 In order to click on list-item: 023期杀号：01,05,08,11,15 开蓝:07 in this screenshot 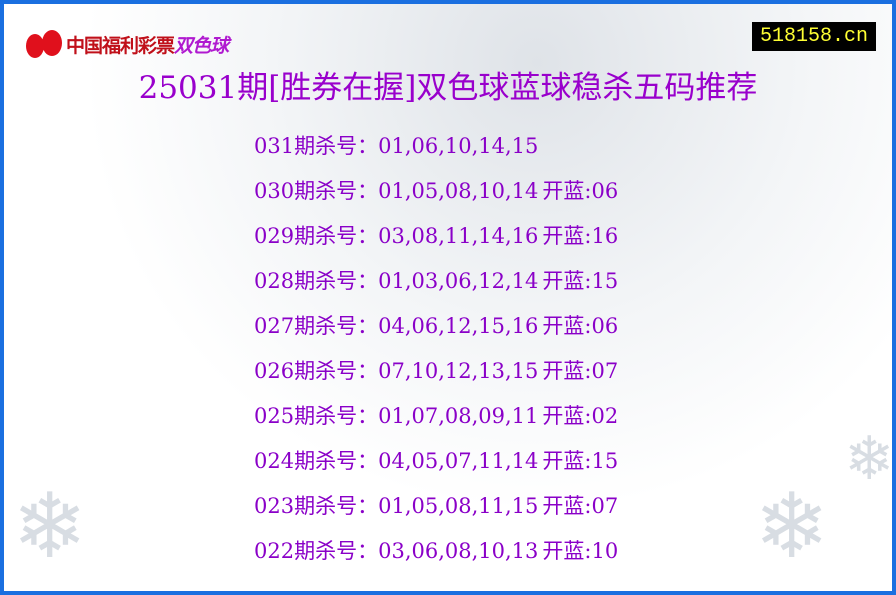, I will do `click(436, 514)`.